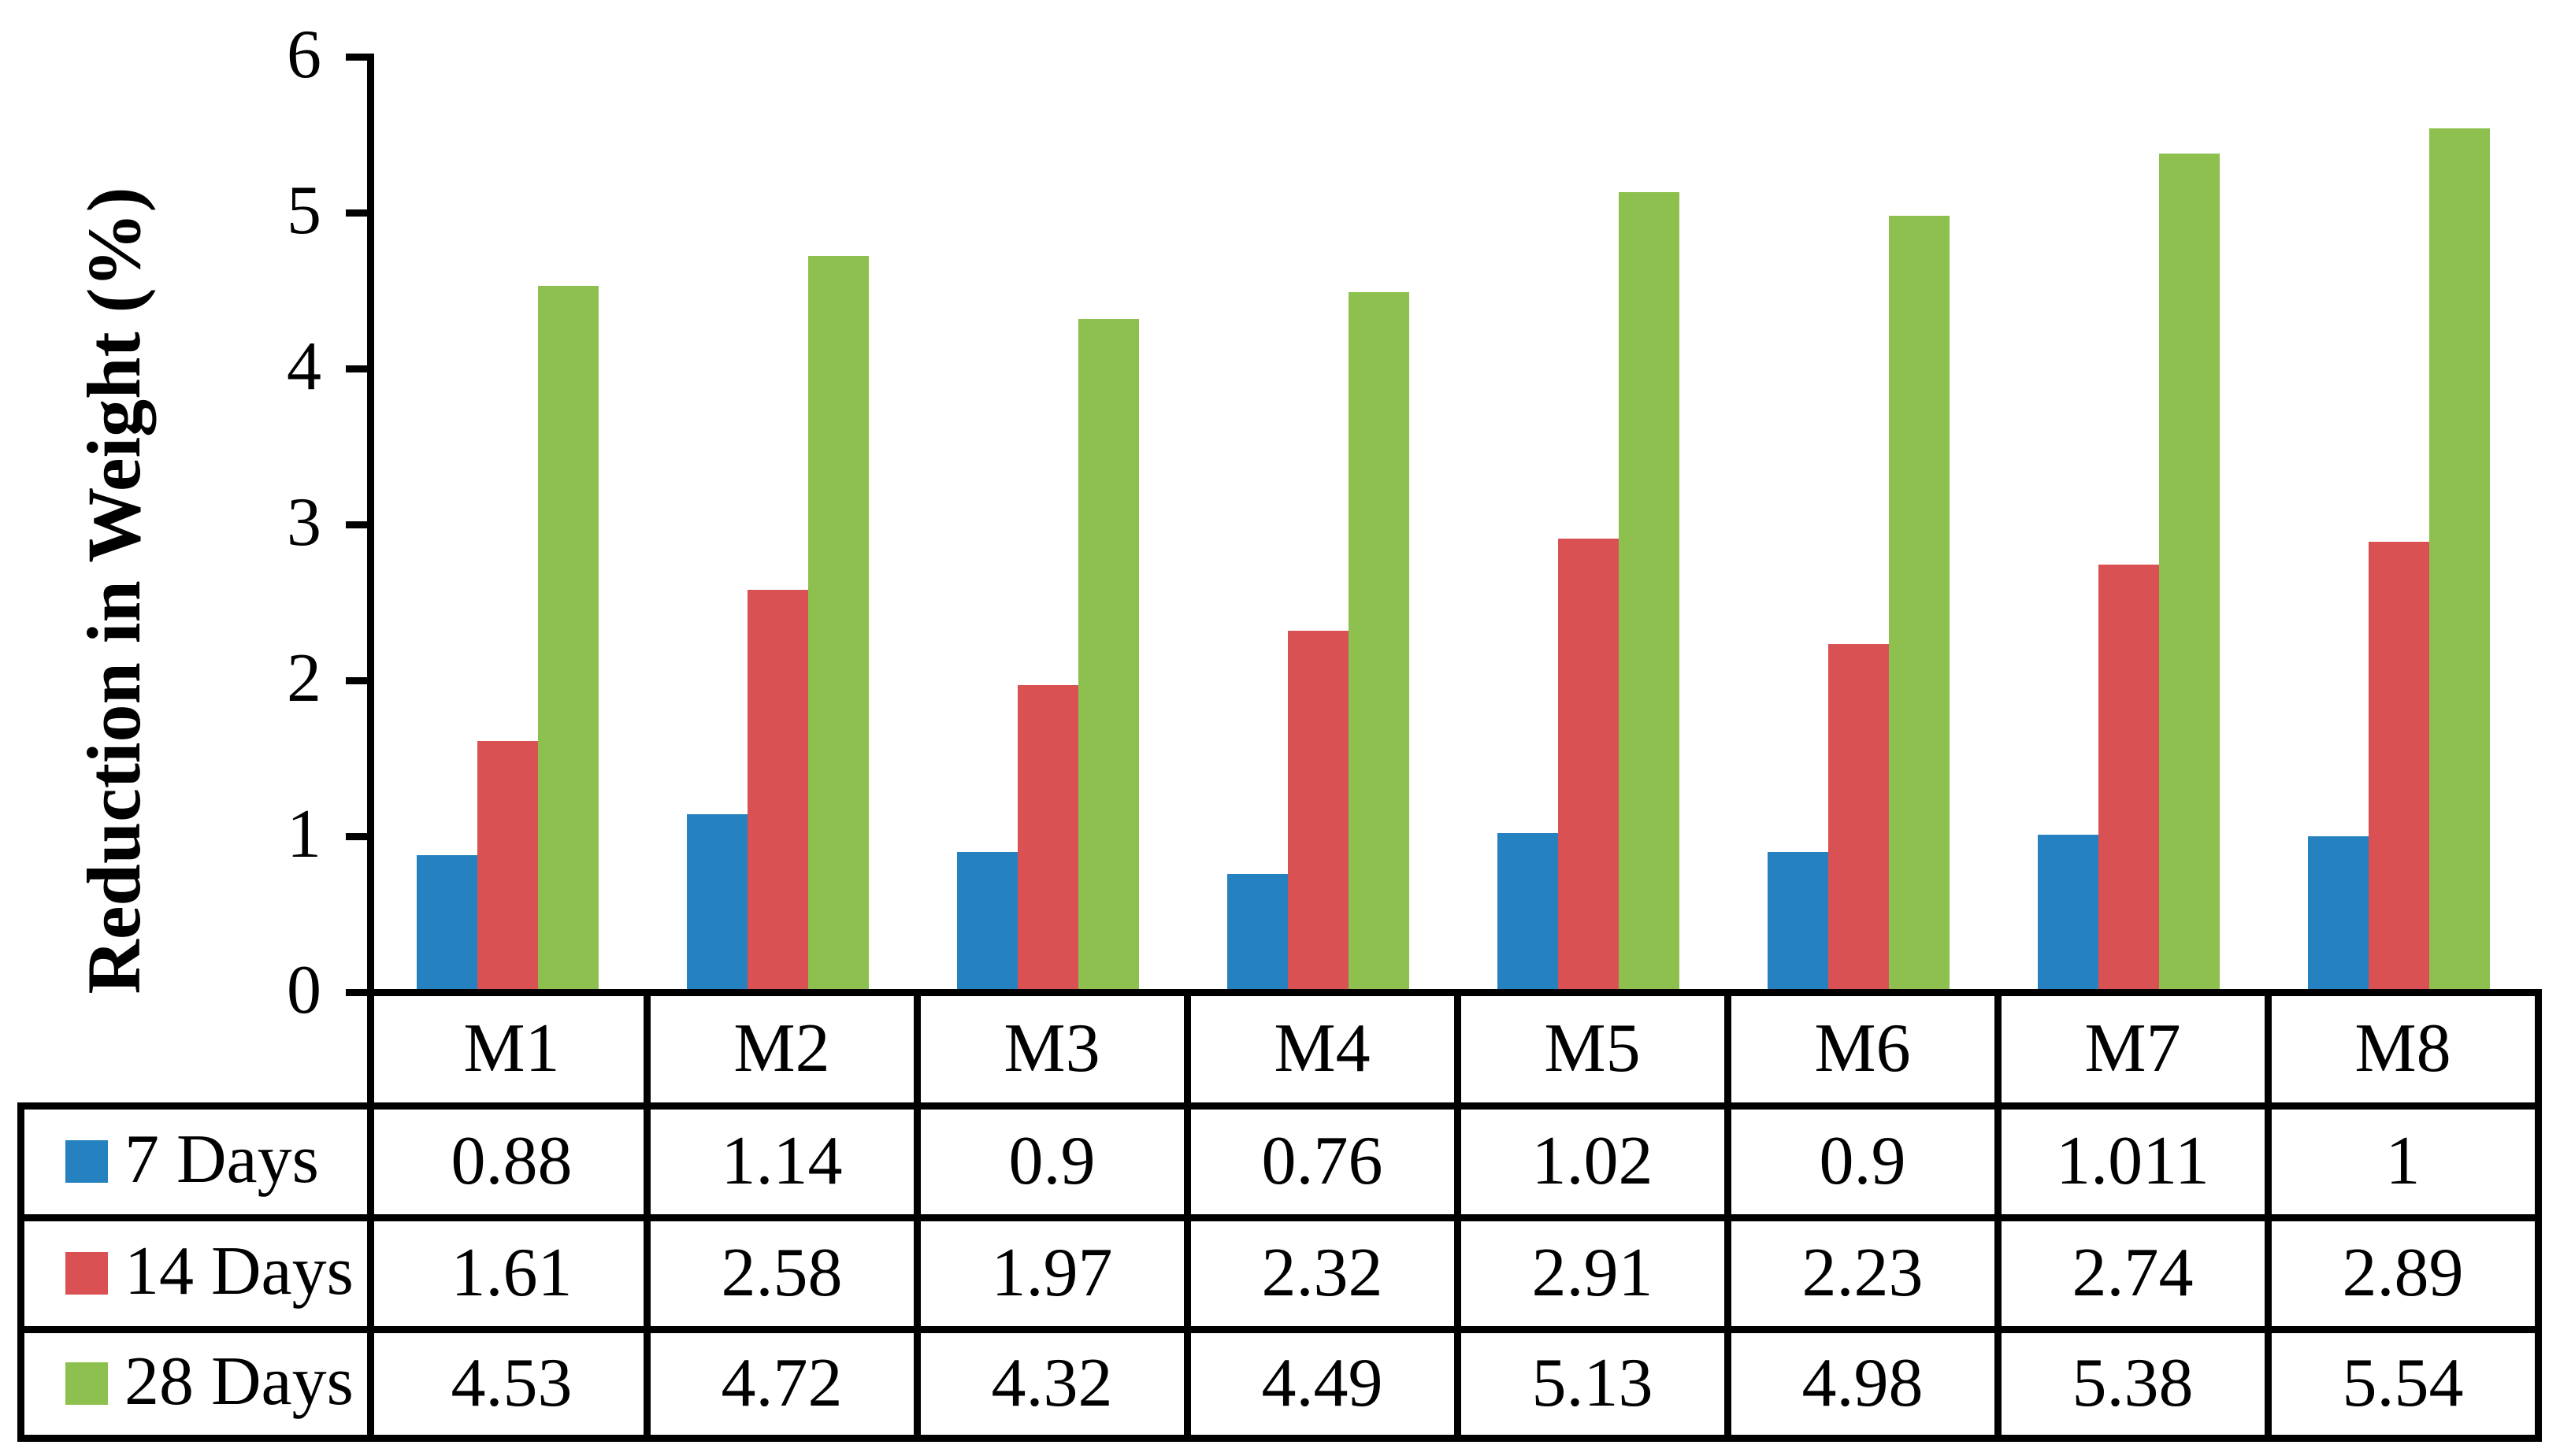 Image resolution: width=2560 pixels, height=1456 pixels. Describe the element at coordinates (304, 56) in the screenshot. I see `y-tick-label: 6` at that location.